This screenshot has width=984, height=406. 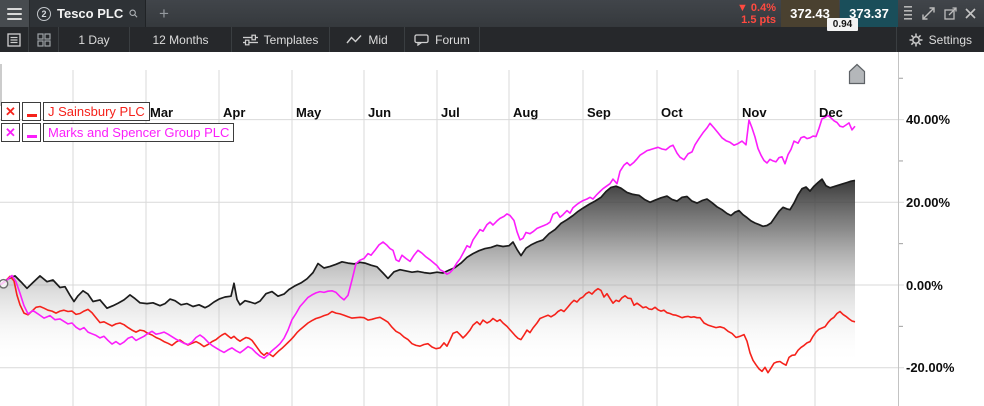 What do you see at coordinates (378, 39) in the screenshot?
I see `price-type-label: Mid` at bounding box center [378, 39].